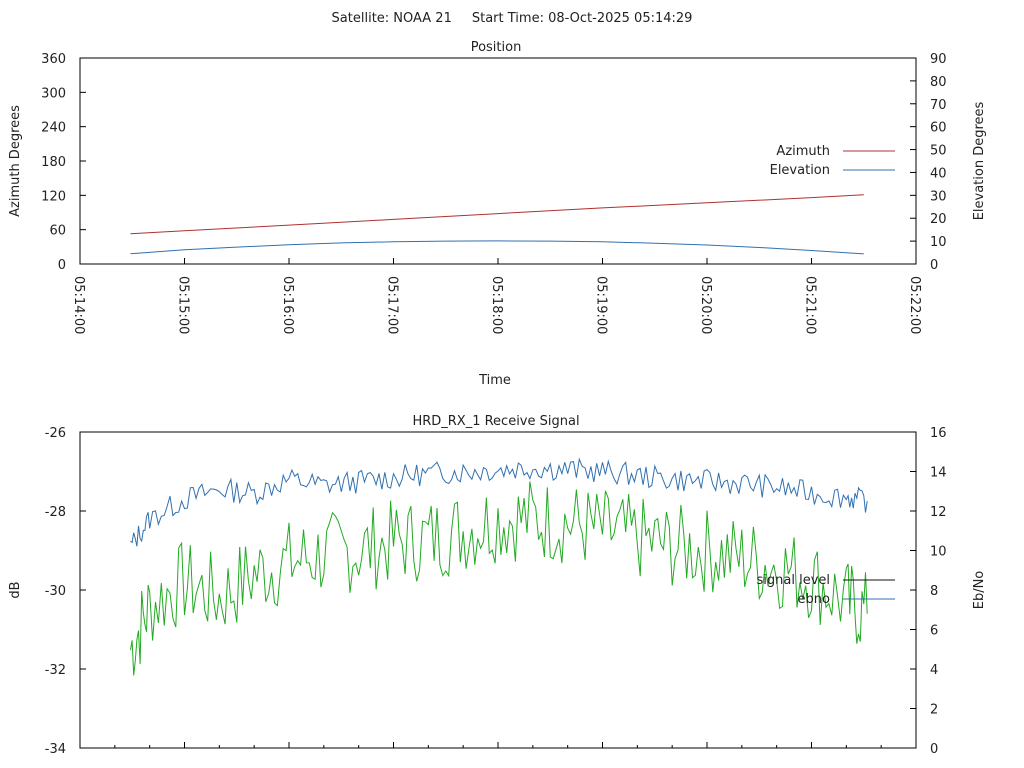 Image resolution: width=1024 pixels, height=768 pixels. Describe the element at coordinates (55, 670) in the screenshot. I see `db-tick-label: -32` at that location.